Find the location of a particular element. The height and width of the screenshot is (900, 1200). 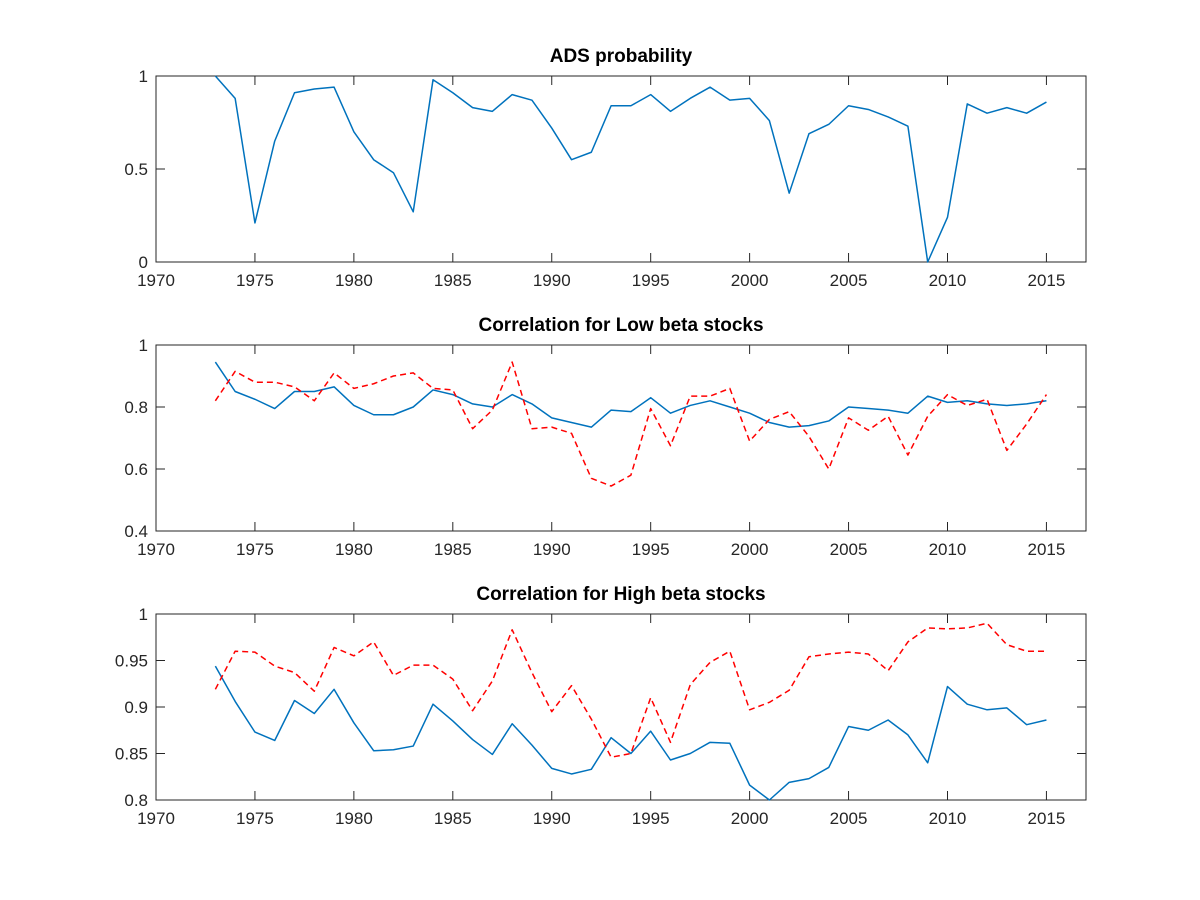

y-tick-label: 0.5 is located at coordinates (136, 169).